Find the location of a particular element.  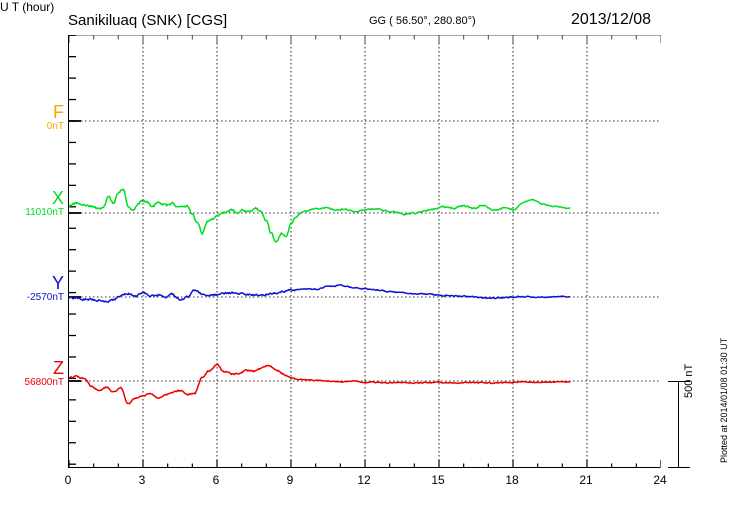

x-tick-label-9: 9 is located at coordinates (290, 480).